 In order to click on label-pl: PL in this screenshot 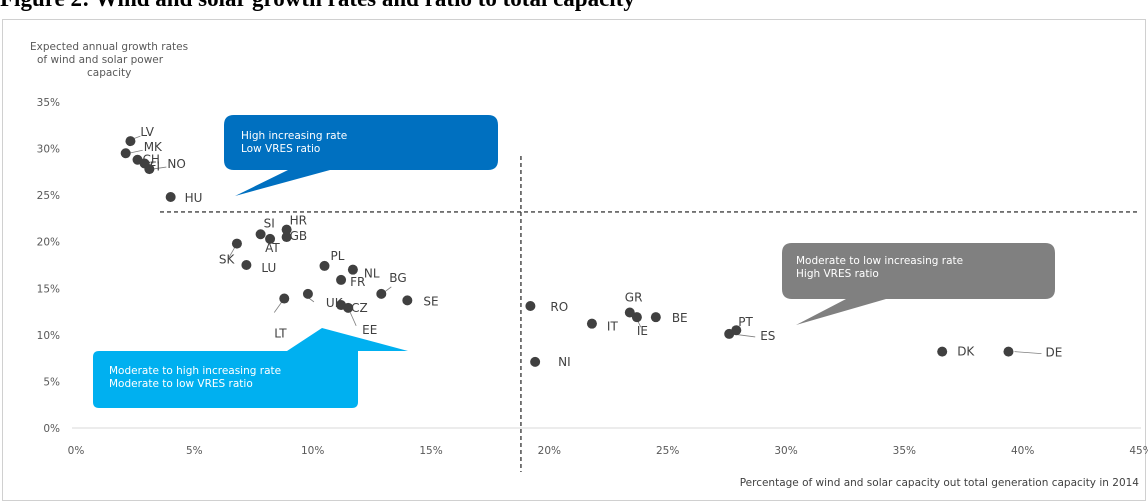, I will do `click(338, 256)`.